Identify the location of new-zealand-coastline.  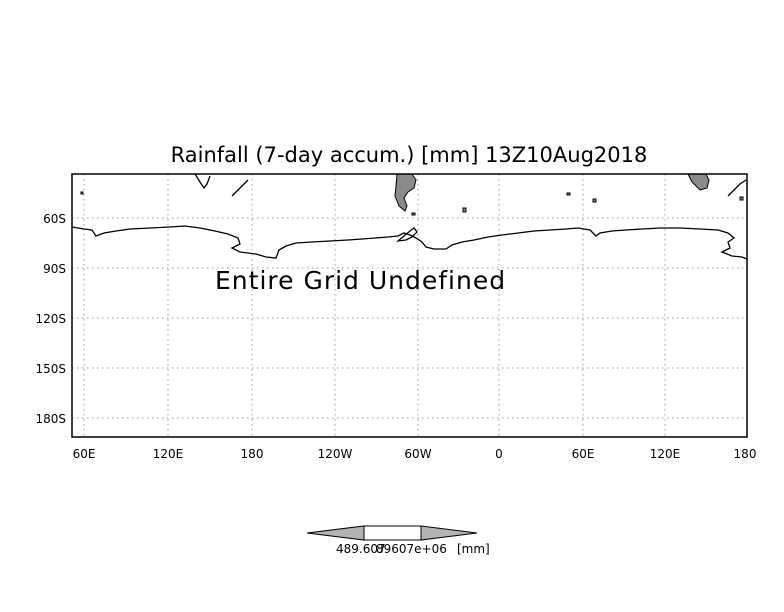
(240, 188).